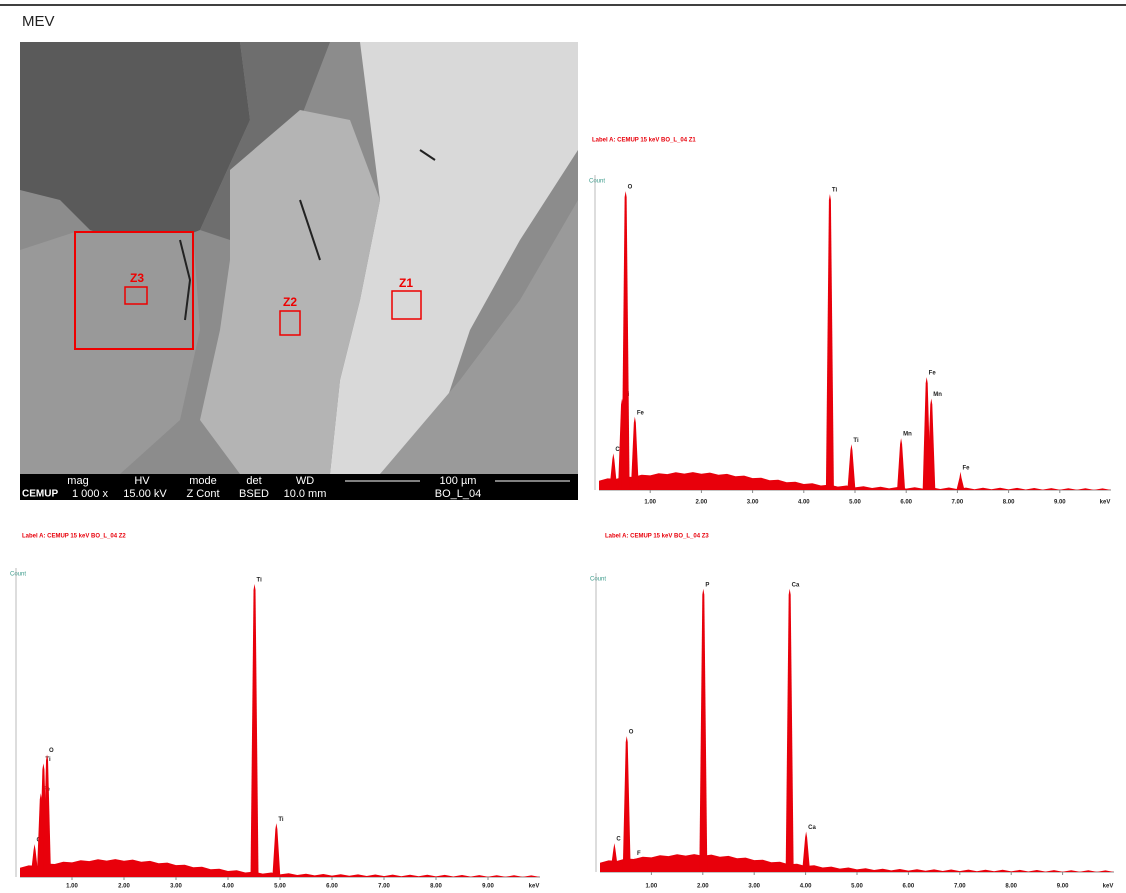 Image resolution: width=1126 pixels, height=893 pixels. What do you see at coordinates (458, 481) in the screenshot?
I see `scale-label: 100 µm` at bounding box center [458, 481].